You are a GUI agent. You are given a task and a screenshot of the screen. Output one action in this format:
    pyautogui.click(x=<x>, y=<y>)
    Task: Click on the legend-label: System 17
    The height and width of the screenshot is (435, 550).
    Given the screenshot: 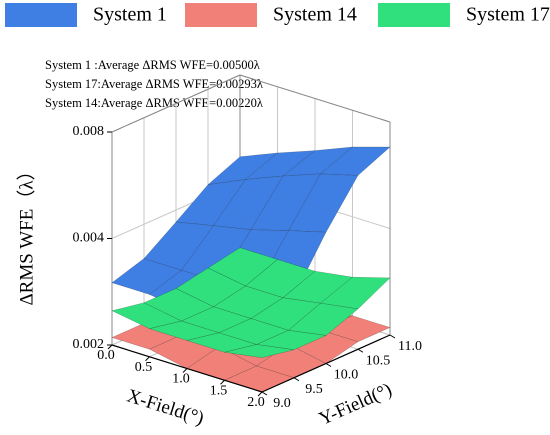 What is the action you would take?
    pyautogui.click(x=508, y=15)
    